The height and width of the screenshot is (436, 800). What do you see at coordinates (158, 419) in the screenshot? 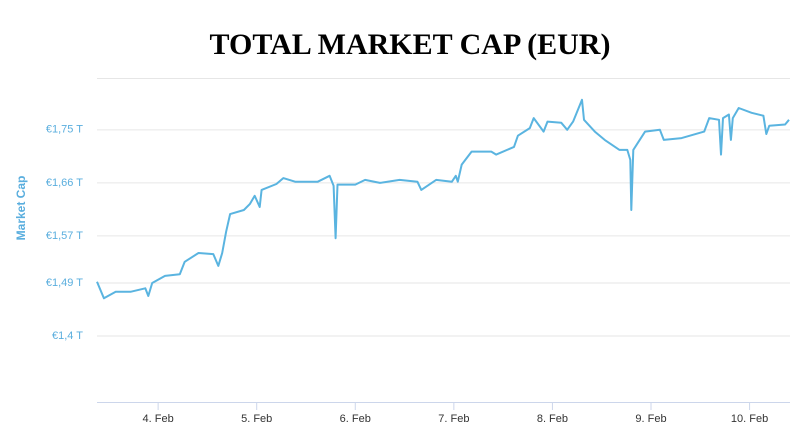
I see `x-tick-label: 4. Feb` at bounding box center [158, 419].